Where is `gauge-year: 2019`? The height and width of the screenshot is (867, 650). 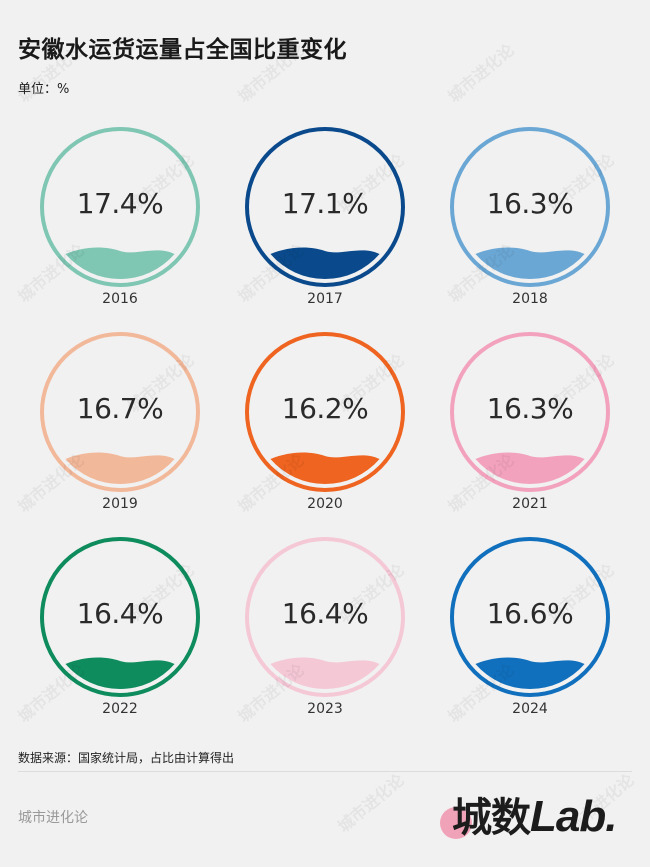 gauge-year: 2019 is located at coordinates (120, 504).